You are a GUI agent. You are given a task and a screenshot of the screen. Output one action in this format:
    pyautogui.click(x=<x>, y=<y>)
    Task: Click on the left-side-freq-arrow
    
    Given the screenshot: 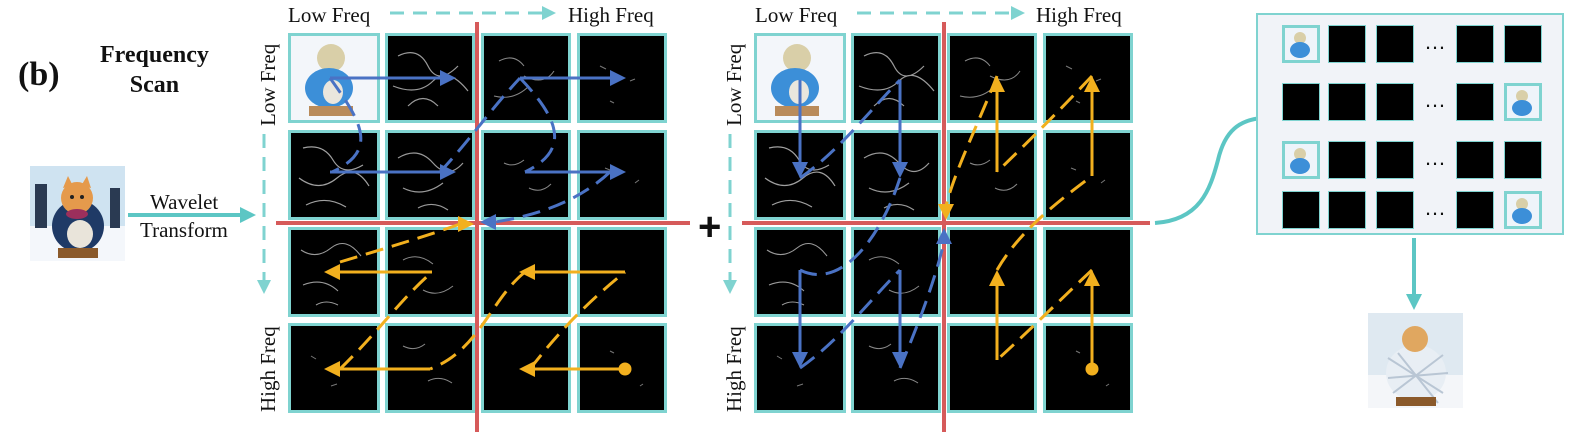 What is the action you would take?
    pyautogui.click(x=264, y=214)
    